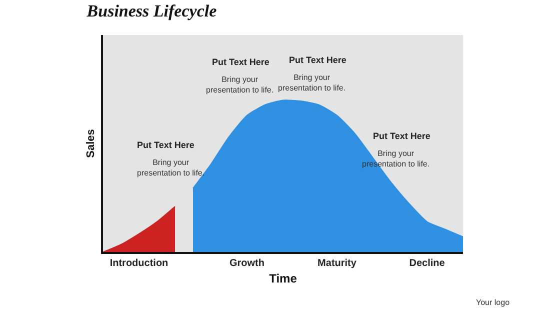  What do you see at coordinates (139, 263) in the screenshot?
I see `x-tick-label: Introduction` at bounding box center [139, 263].